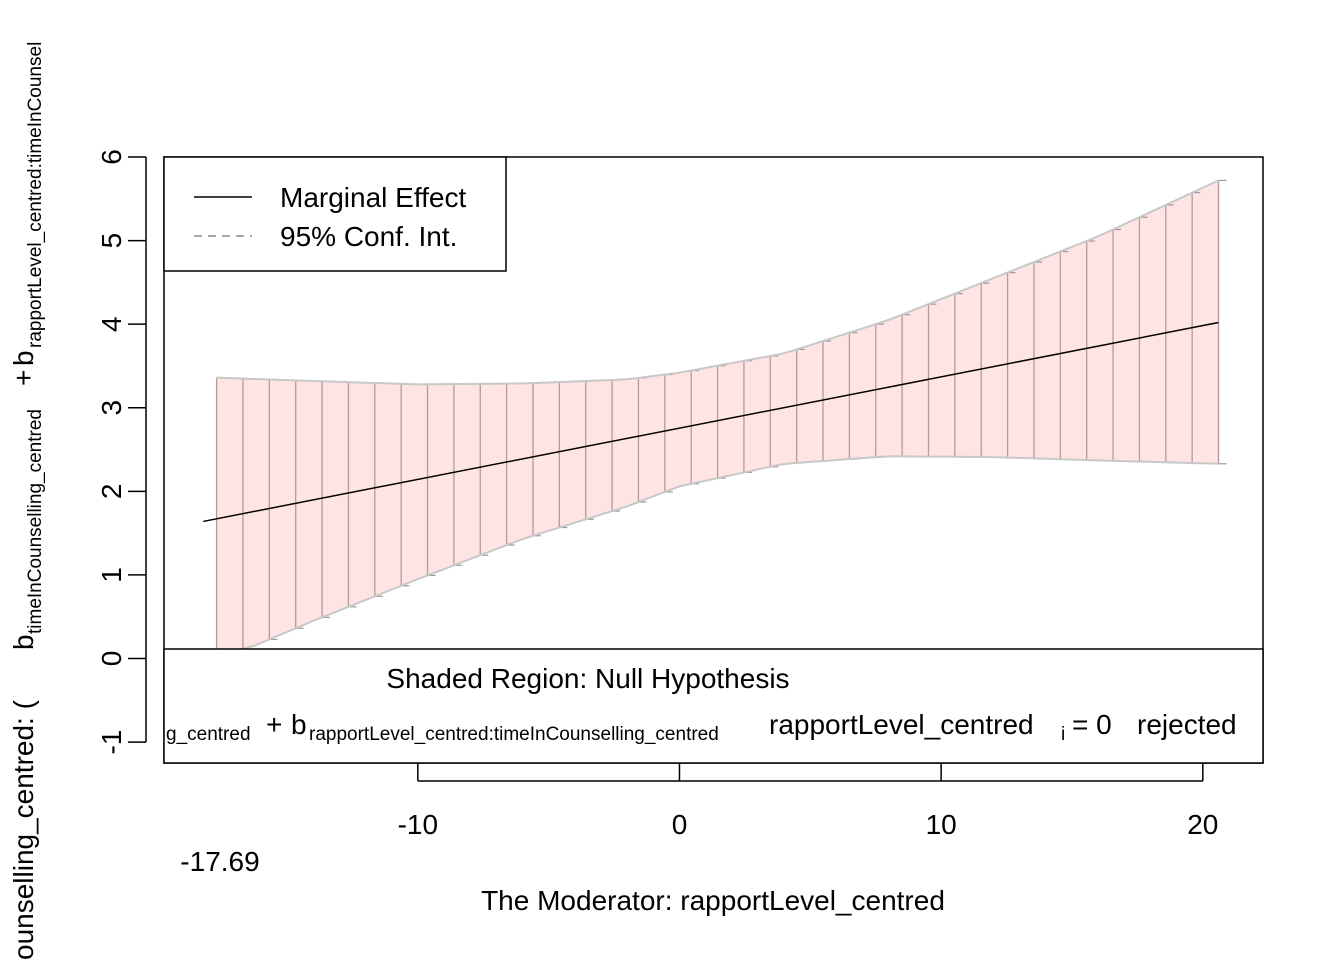 The image size is (1344, 960). Describe the element at coordinates (368, 236) in the screenshot. I see `legend-label-conf-int: 95% Conf. Int.` at that location.